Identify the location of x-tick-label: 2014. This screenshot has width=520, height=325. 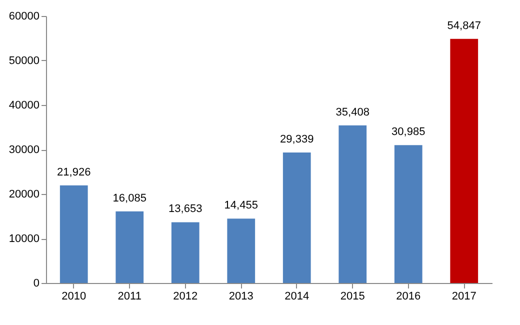
(297, 296).